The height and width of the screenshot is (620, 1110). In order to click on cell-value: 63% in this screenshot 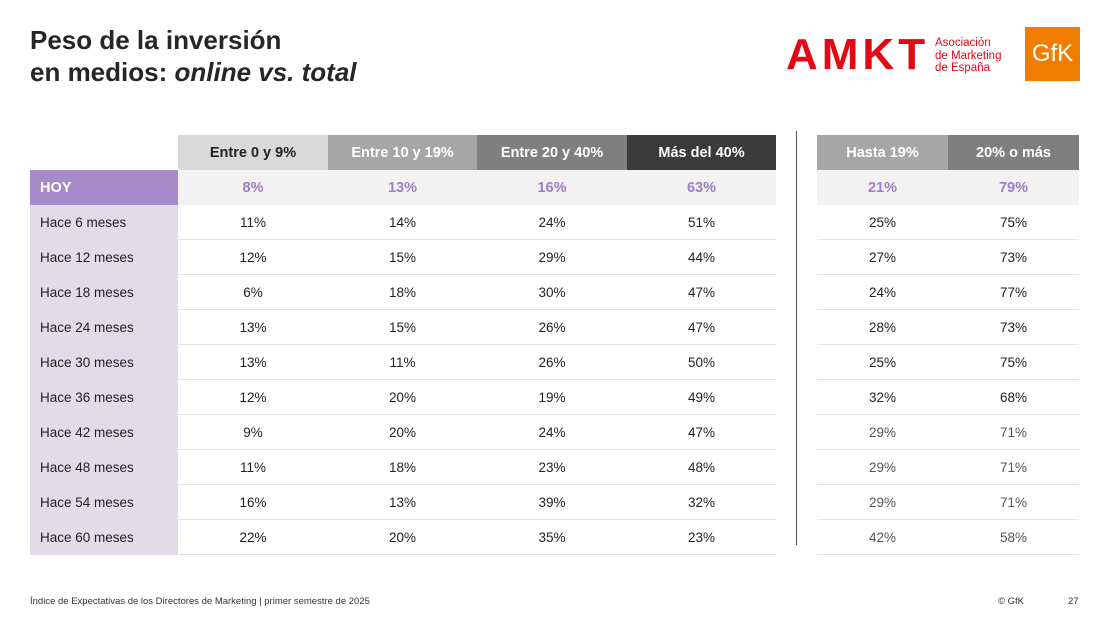, I will do `click(701, 187)`.